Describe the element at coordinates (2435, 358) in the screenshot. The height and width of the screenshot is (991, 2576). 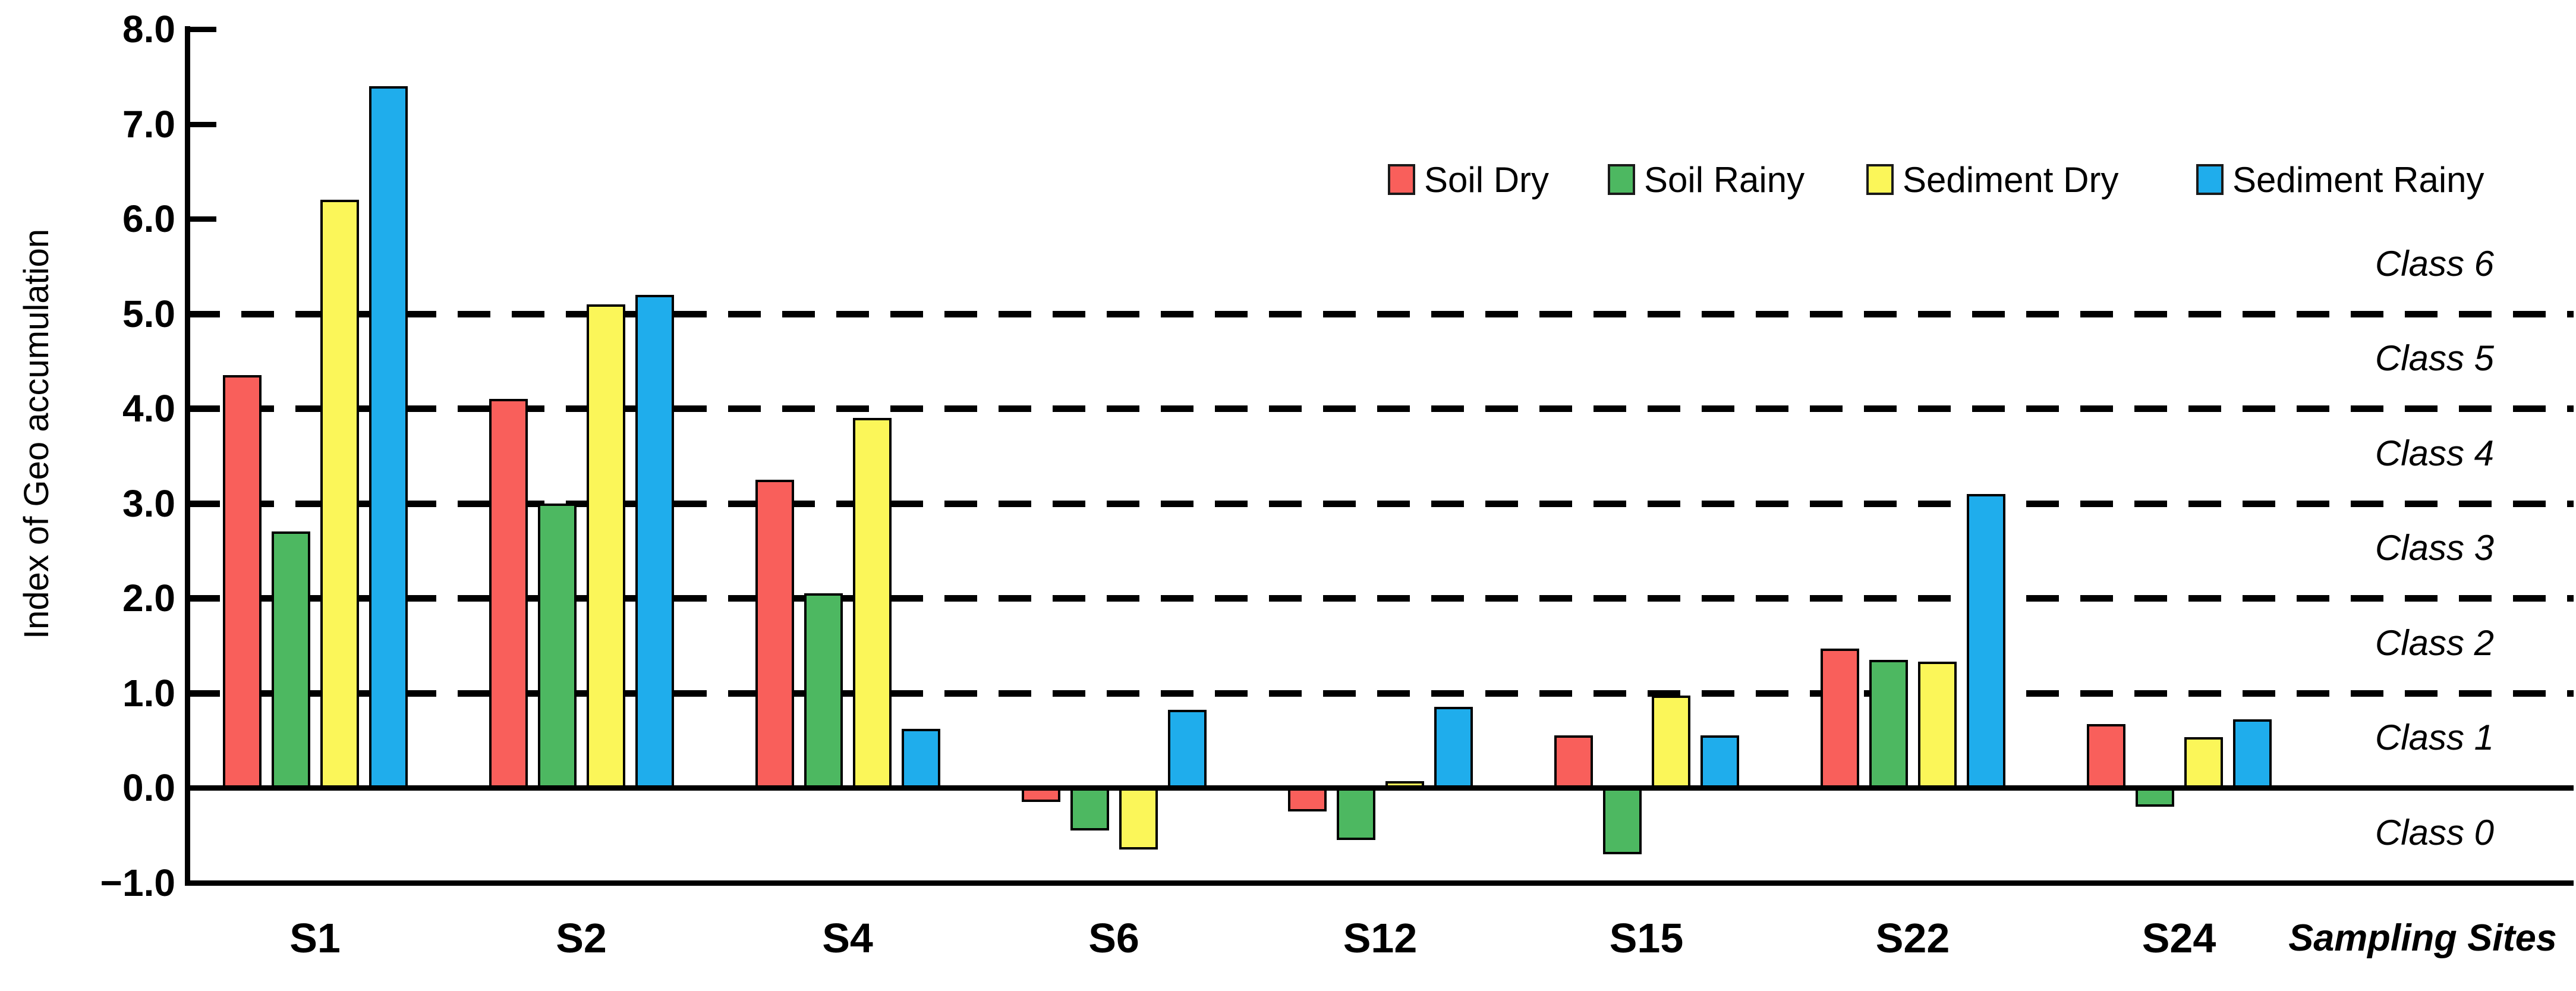
I see `class-band-label-class-5: Class 5` at that location.